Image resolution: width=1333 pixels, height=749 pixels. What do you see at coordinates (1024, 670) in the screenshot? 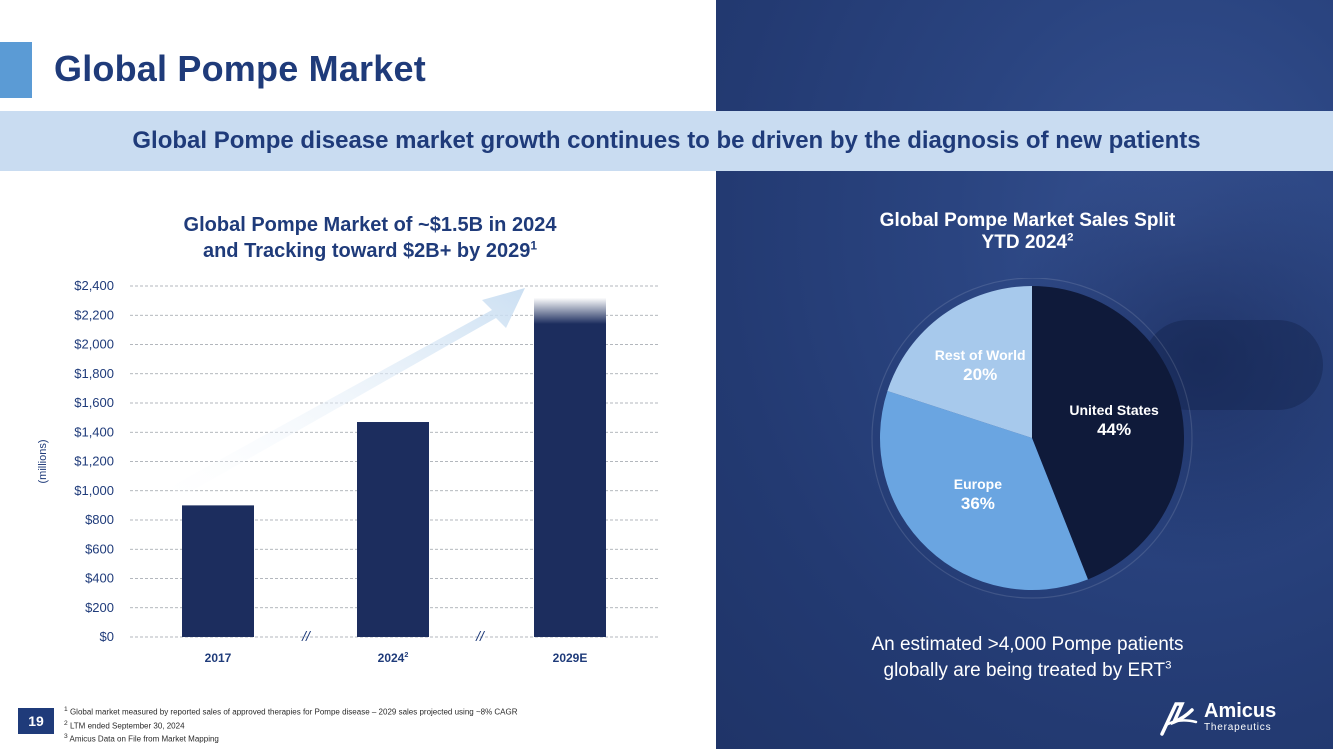
I see `patients-note-line2-text: globally are being treated by ERT` at bounding box center [1024, 670].